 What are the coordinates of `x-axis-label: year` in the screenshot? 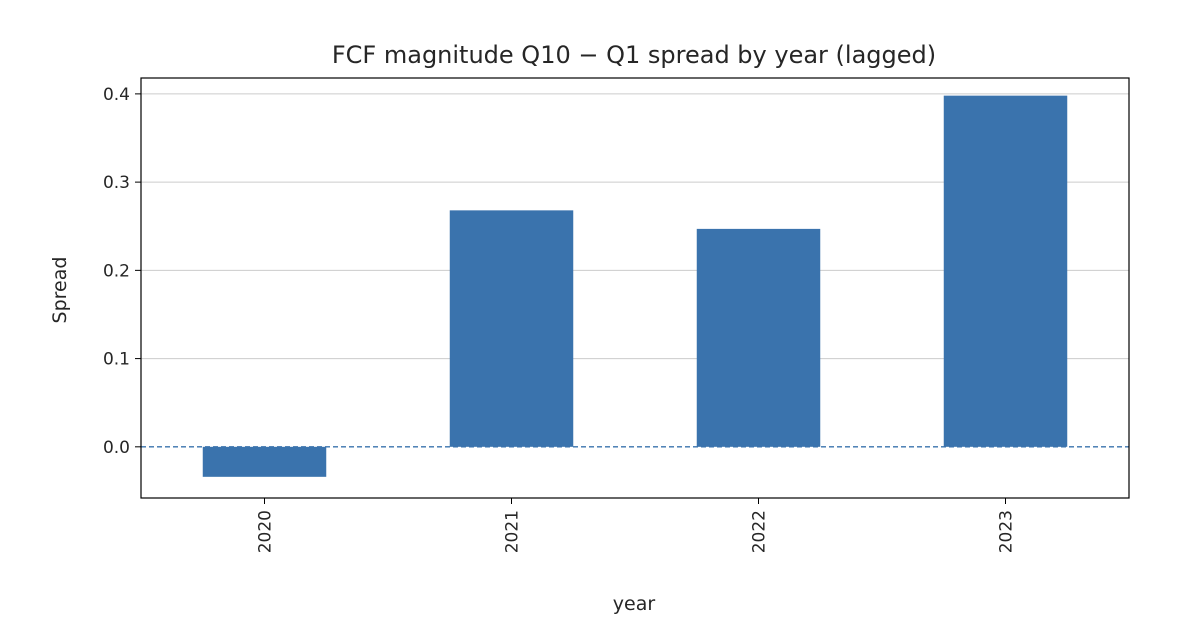 It's located at (634, 604).